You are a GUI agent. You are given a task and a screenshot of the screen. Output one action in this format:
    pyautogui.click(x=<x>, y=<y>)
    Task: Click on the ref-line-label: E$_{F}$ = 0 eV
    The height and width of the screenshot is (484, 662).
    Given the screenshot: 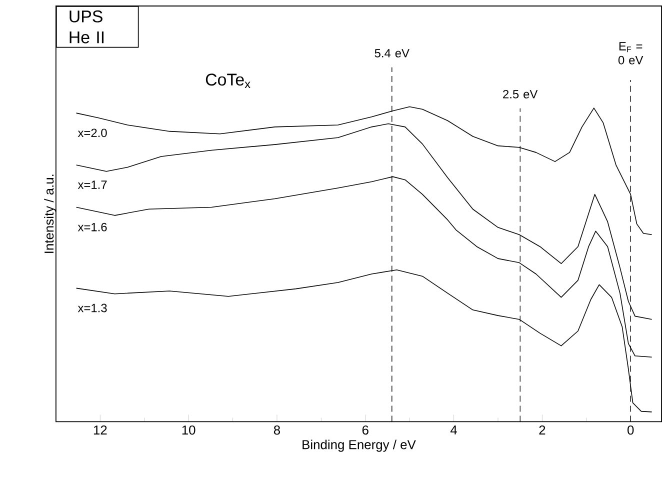 What is the action you would take?
    pyautogui.click(x=631, y=53)
    